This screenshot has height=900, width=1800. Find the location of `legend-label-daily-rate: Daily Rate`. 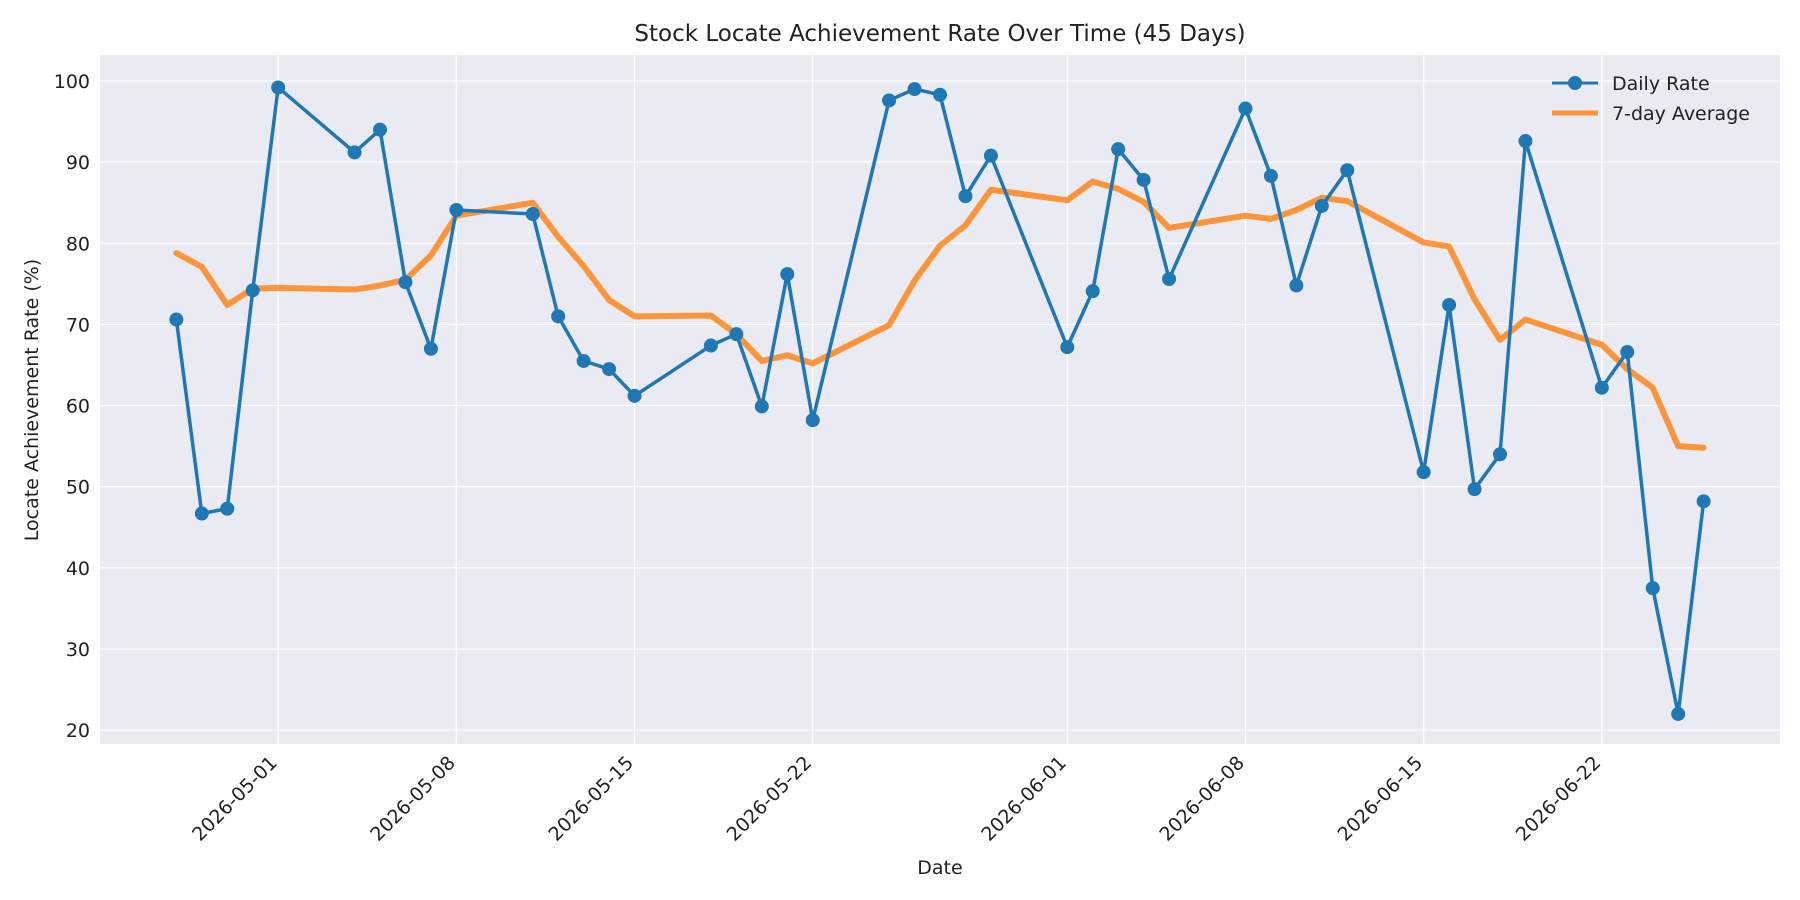

legend-label-daily-rate: Daily Rate is located at coordinates (1661, 84).